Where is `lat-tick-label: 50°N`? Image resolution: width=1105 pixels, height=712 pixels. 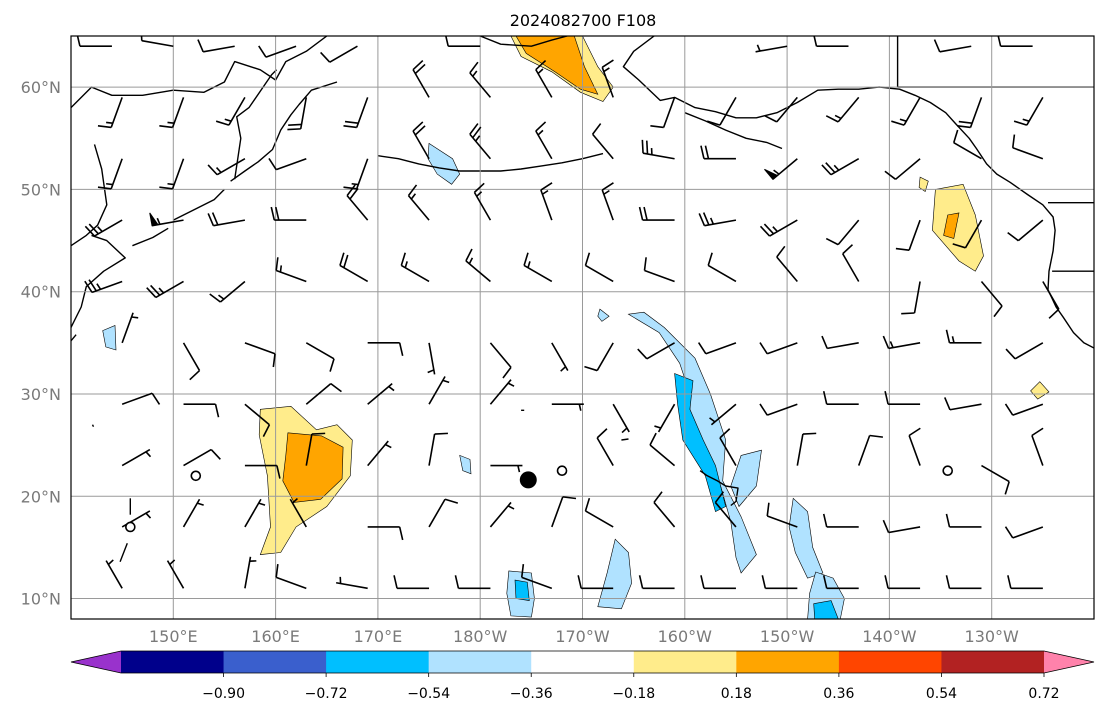
lat-tick-label: 50°N is located at coordinates (41, 189).